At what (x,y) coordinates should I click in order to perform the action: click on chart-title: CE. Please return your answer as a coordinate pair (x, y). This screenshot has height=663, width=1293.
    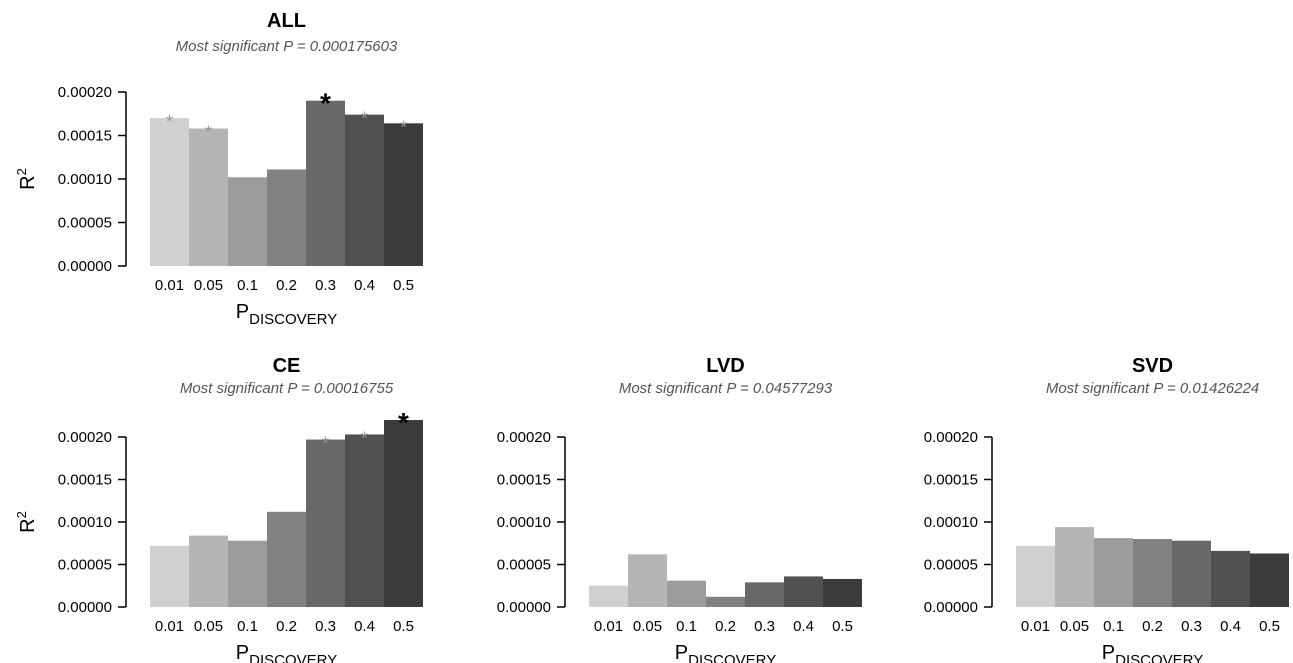
    Looking at the image, I should click on (287, 366).